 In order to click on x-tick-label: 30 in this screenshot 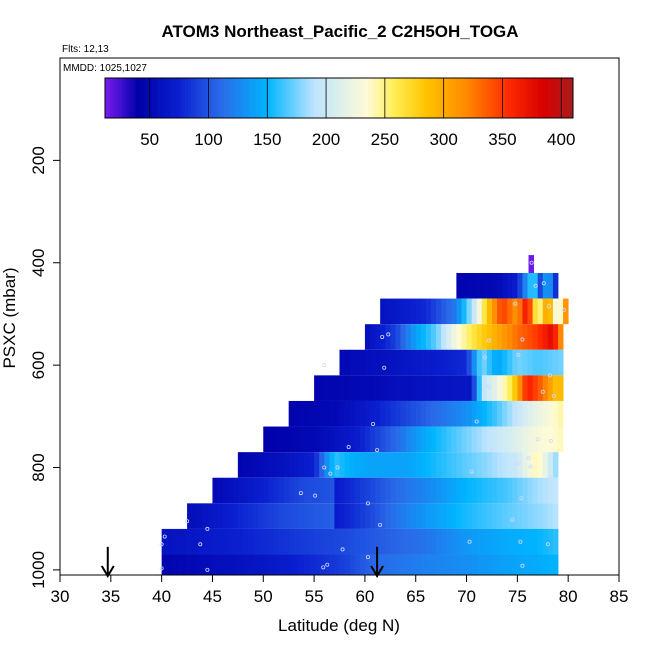, I will do `click(60, 596)`.